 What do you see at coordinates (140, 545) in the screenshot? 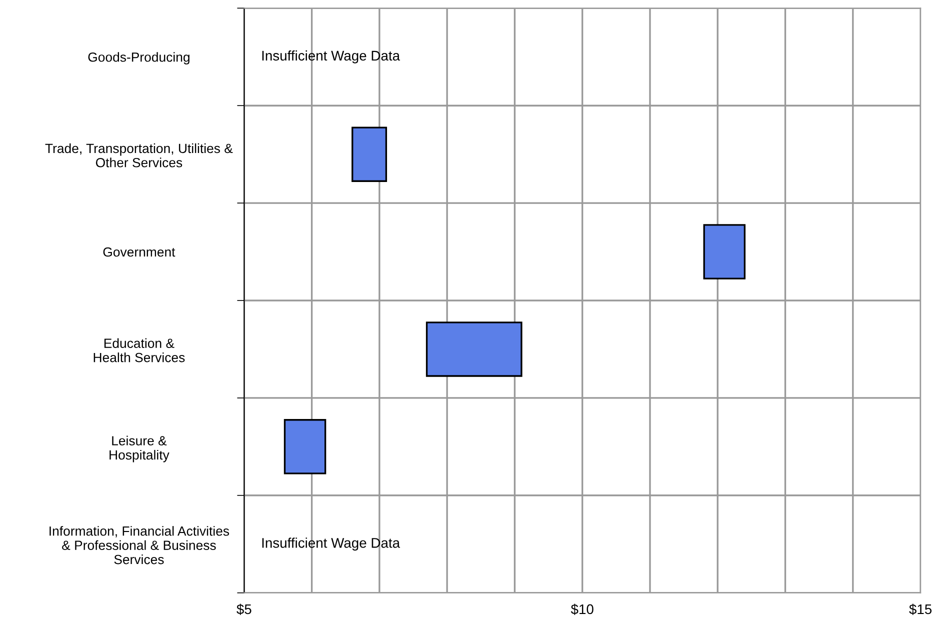
I see `y-tick-label: Information, Financial Activities & Professional & Business Services` at bounding box center [140, 545].